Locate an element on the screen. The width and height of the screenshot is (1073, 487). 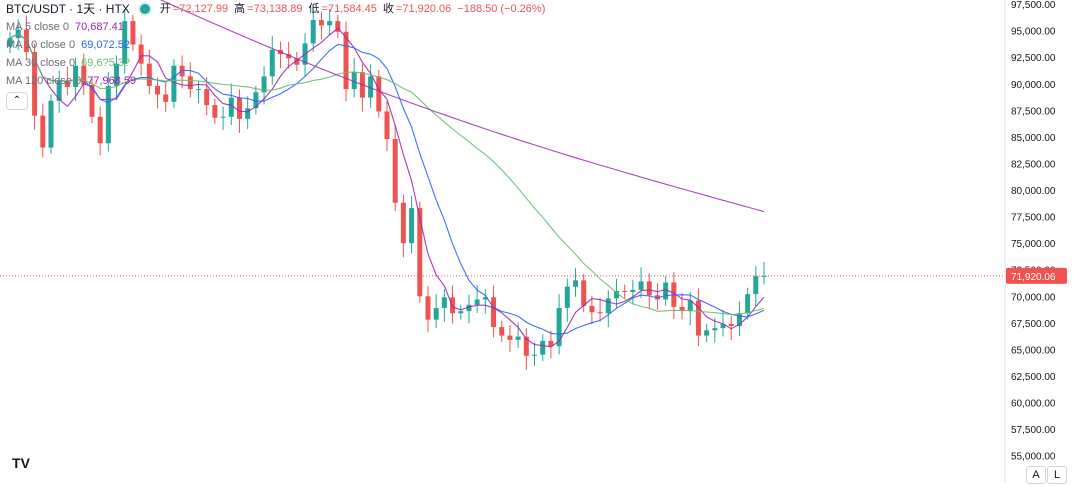
ohlc-close-value: =71,920.06 is located at coordinates (423, 9).